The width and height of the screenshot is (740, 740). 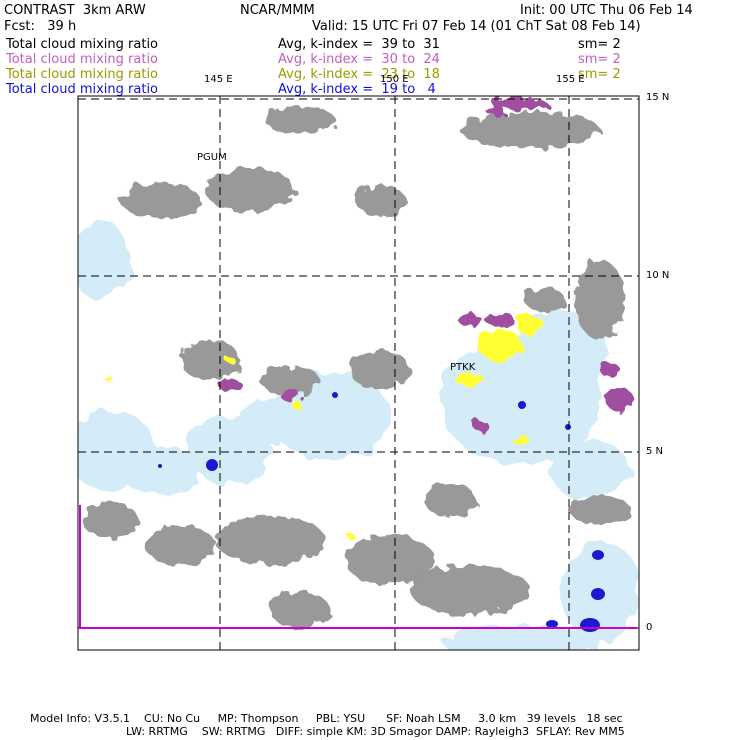 What do you see at coordinates (599, 59) in the screenshot?
I see `field-smooth-2: sm= 2` at bounding box center [599, 59].